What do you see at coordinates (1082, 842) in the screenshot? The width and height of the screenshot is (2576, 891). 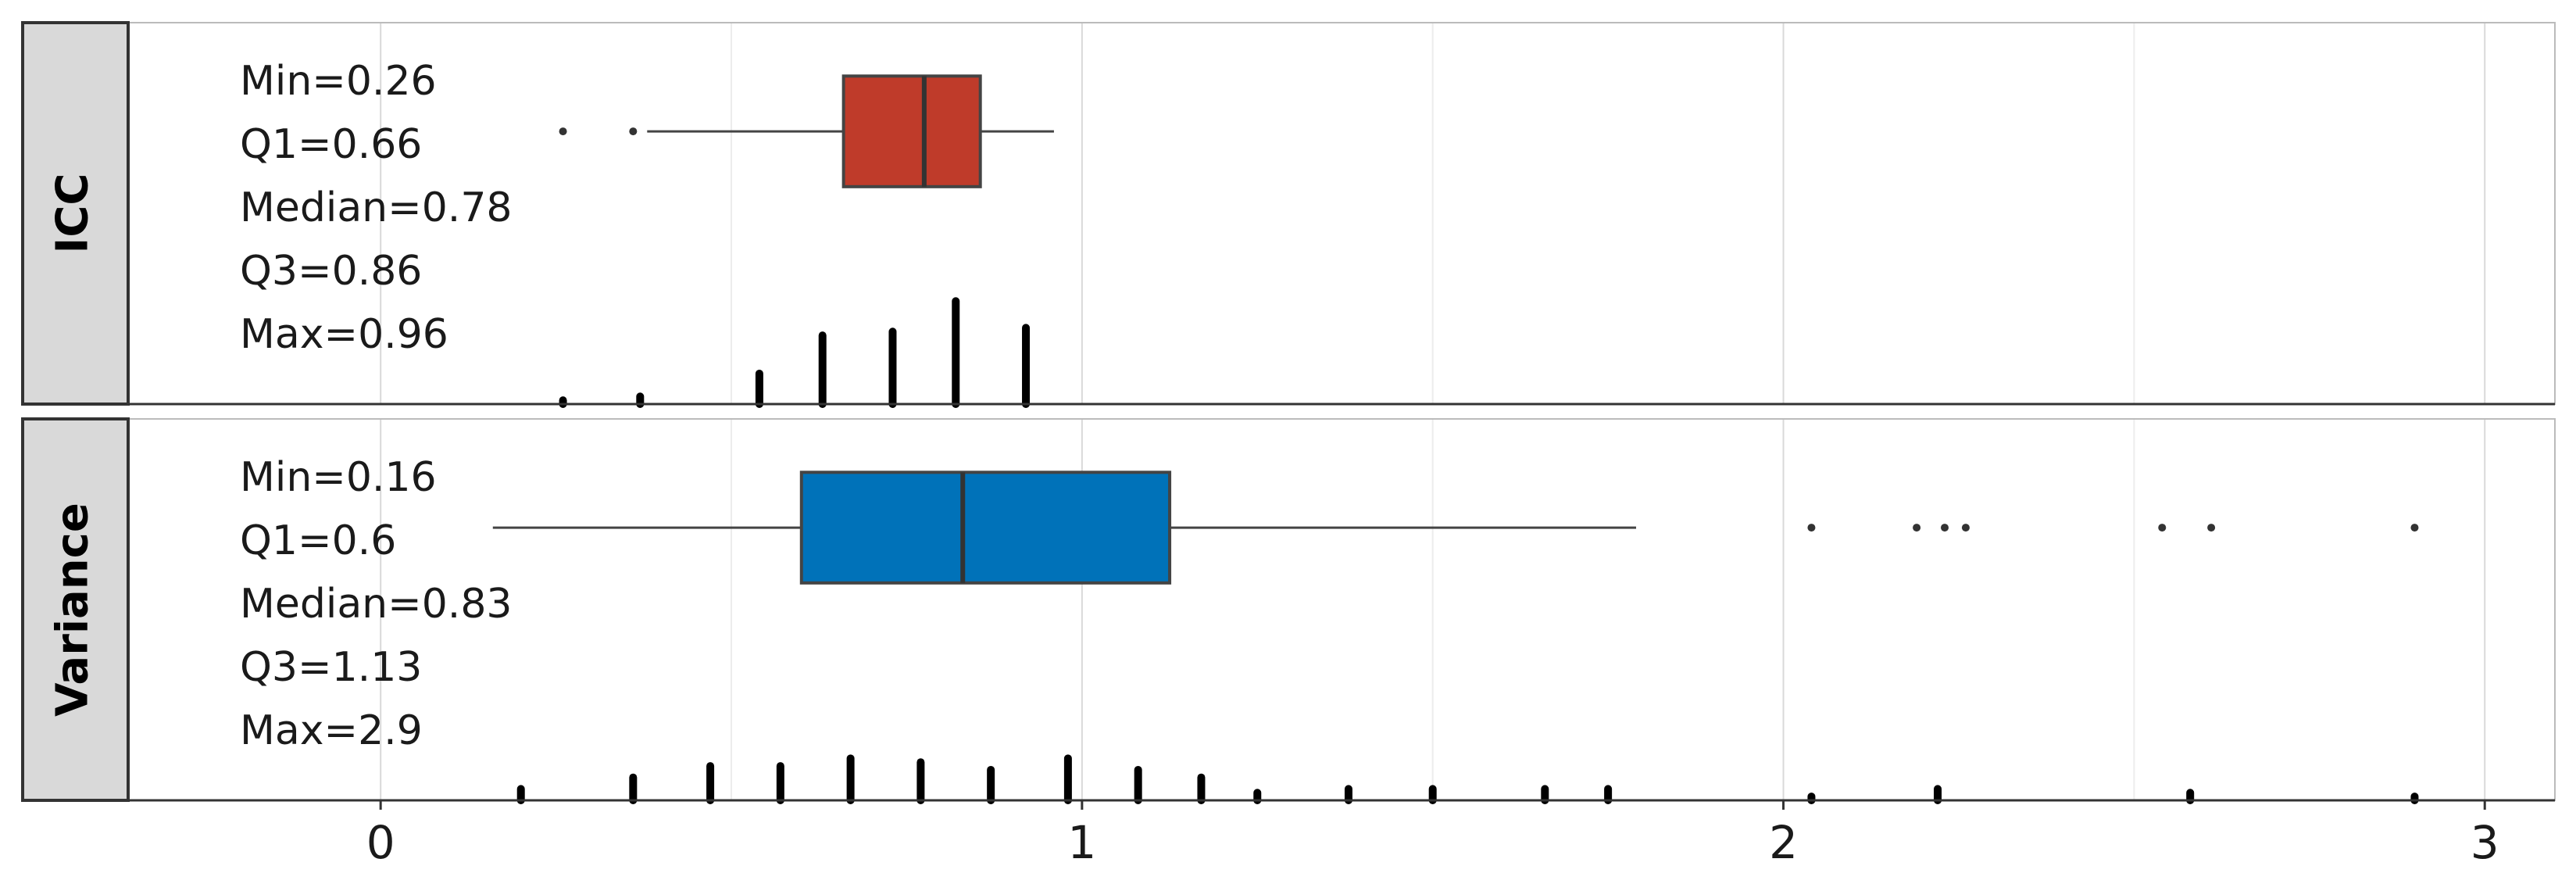 I see `x-tick-label: 1` at bounding box center [1082, 842].